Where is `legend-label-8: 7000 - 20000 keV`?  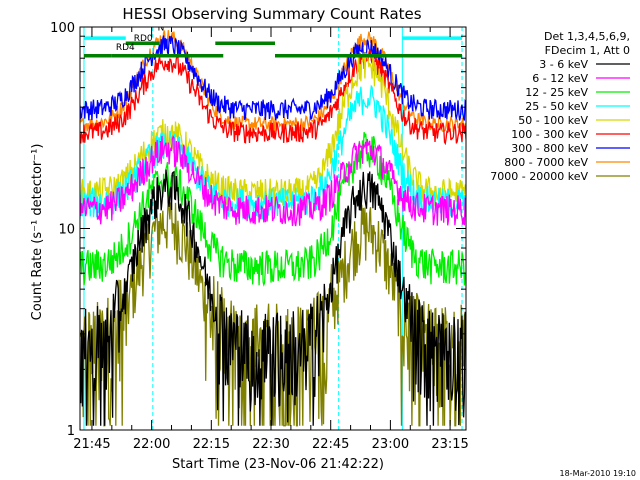 legend-label-8: 7000 - 20000 keV is located at coordinates (539, 176).